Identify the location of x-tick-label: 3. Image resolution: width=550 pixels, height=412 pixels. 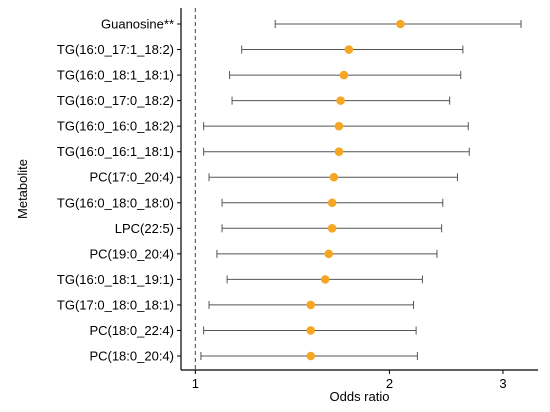
(502, 383).